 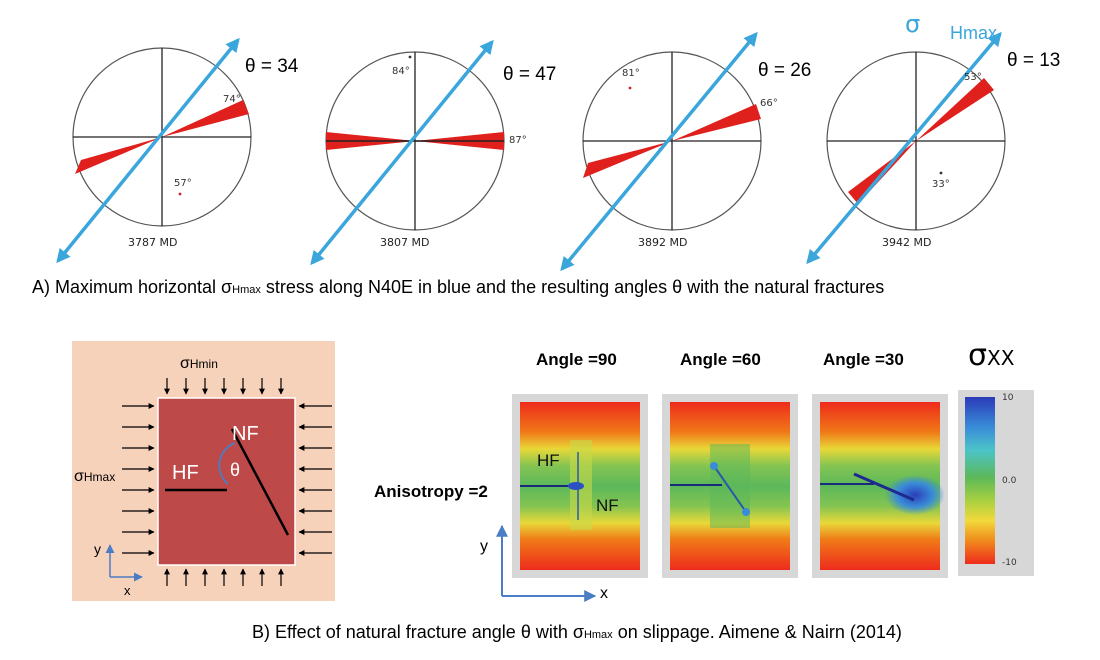 I want to click on sigma-hmax-box-label: σHmax, so click(x=95, y=476).